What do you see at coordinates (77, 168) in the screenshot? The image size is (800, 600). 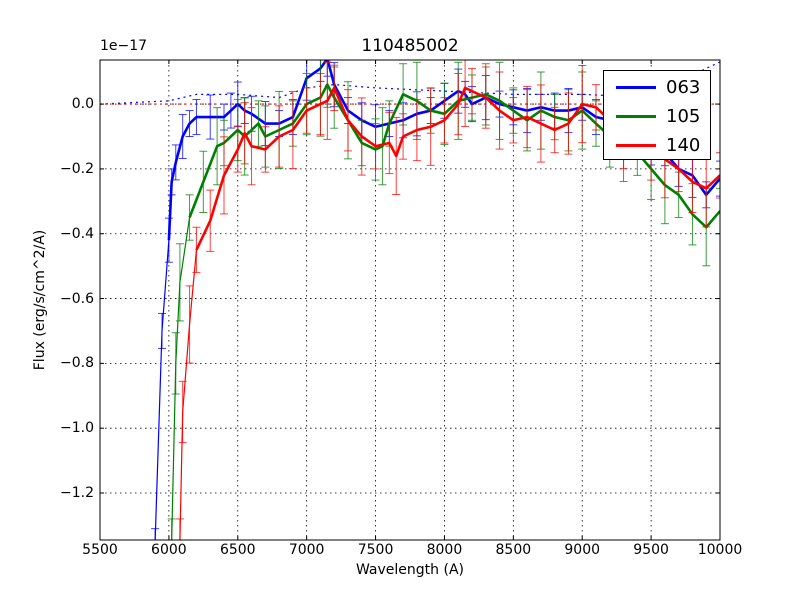 I see `y-tick-label: −0.2` at bounding box center [77, 168].